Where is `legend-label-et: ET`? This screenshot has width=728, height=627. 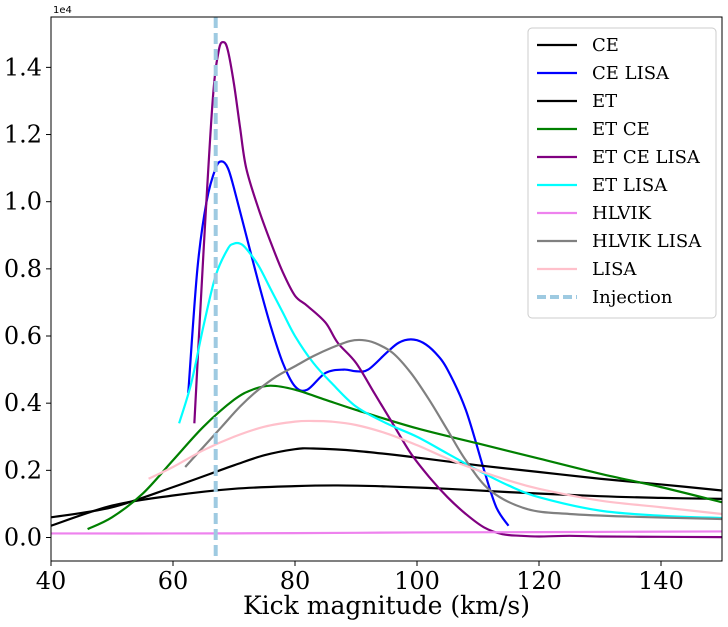
legend-label-et: ET is located at coordinates (604, 101).